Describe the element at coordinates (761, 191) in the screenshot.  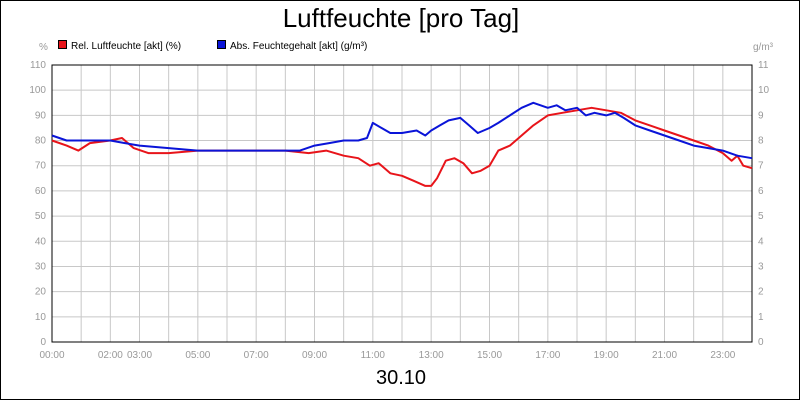
I see `y-right-tick-label: 6` at that location.